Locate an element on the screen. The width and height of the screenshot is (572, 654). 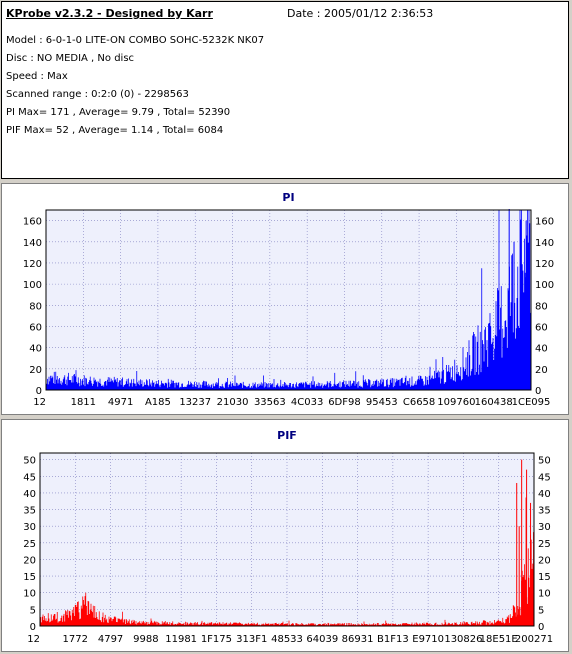
y-tick-label-left: 25 is located at coordinates (29, 544).